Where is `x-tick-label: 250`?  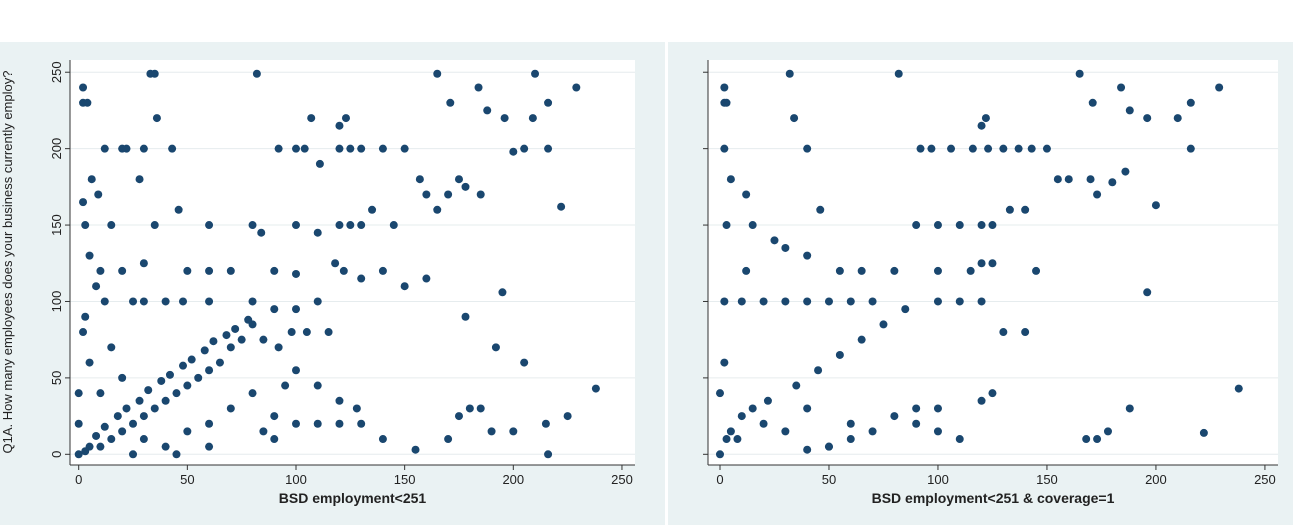 x-tick-label: 250 is located at coordinates (622, 479).